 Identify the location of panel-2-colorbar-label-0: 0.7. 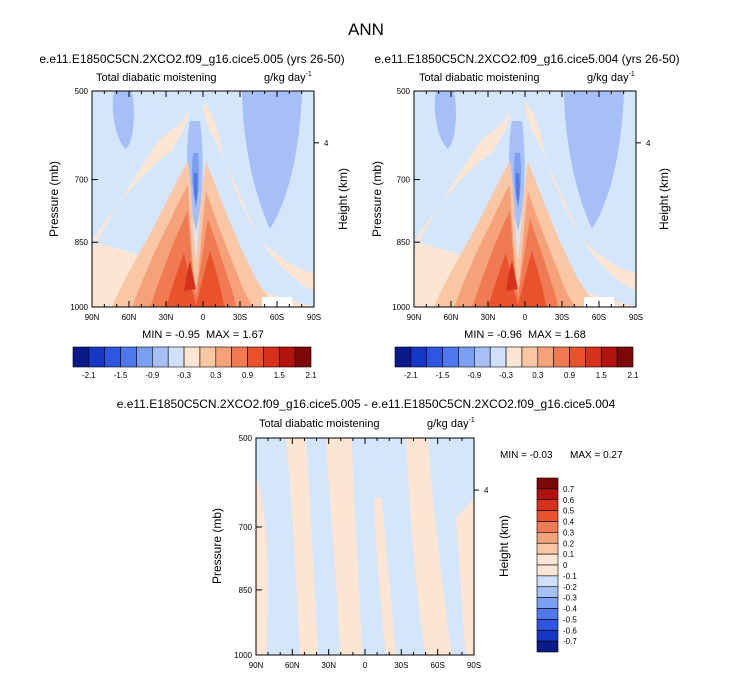
(569, 489).